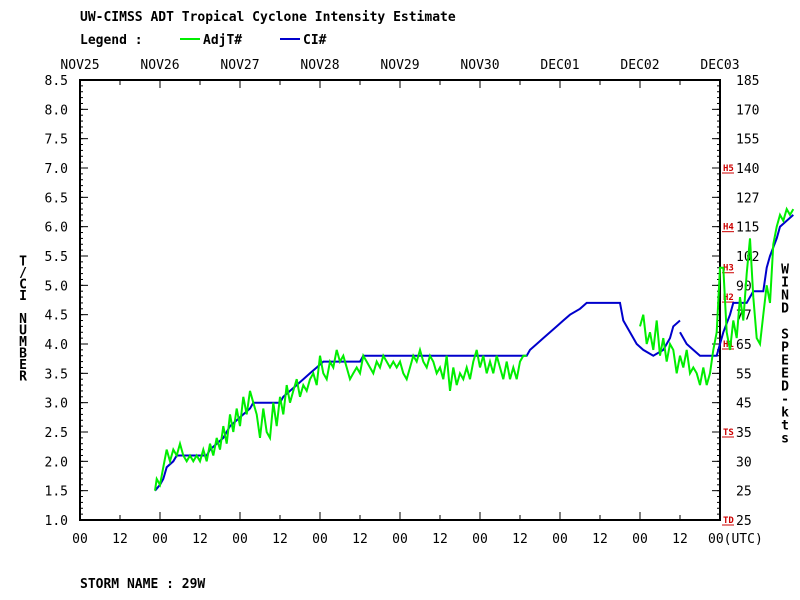  What do you see at coordinates (728, 169) in the screenshot?
I see `category-mark-h5: H5` at bounding box center [728, 169].